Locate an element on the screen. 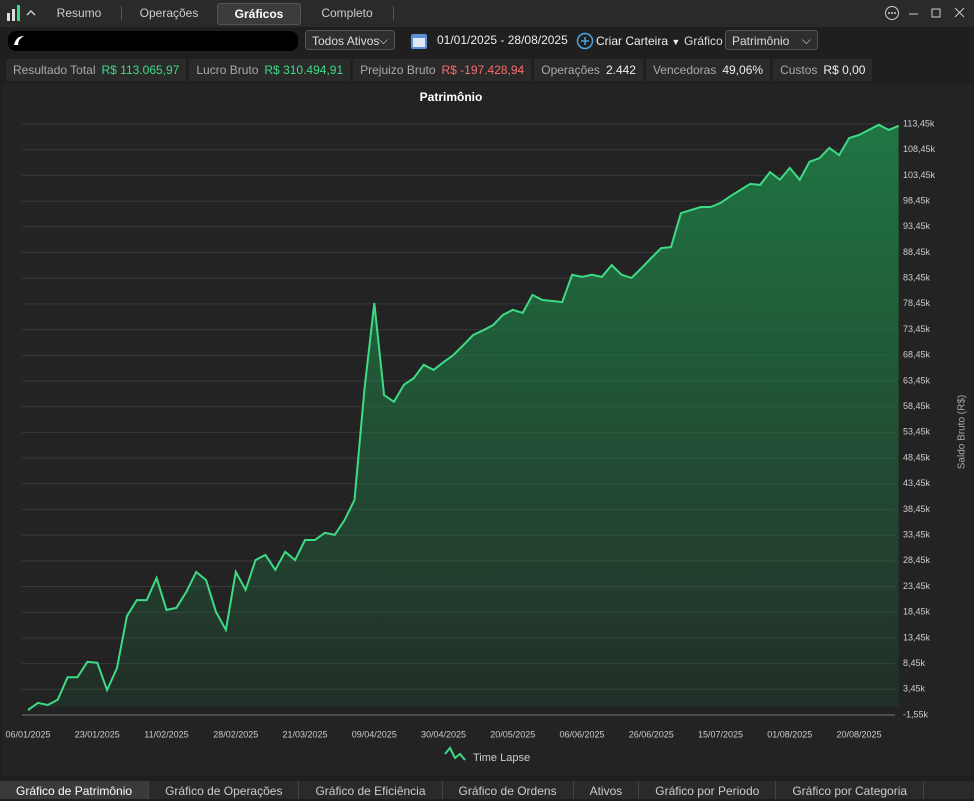 The width and height of the screenshot is (974, 801). chart-select-text: Patrimônio is located at coordinates (761, 41).